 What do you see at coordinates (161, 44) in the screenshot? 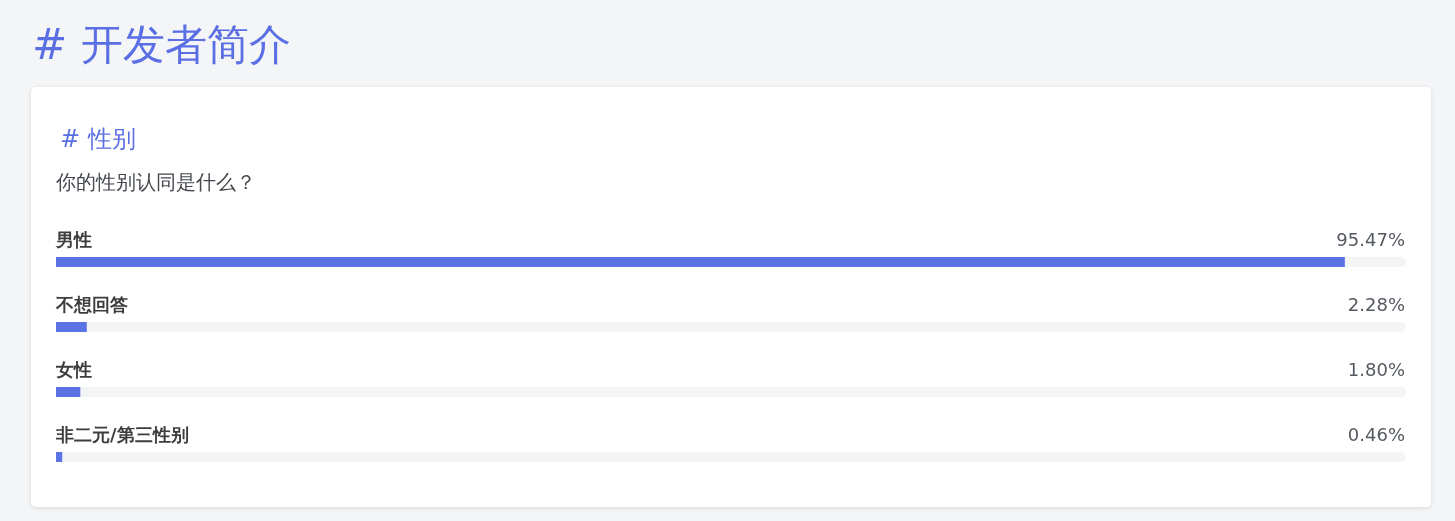
I see `chart-title: # 开发者简介` at bounding box center [161, 44].